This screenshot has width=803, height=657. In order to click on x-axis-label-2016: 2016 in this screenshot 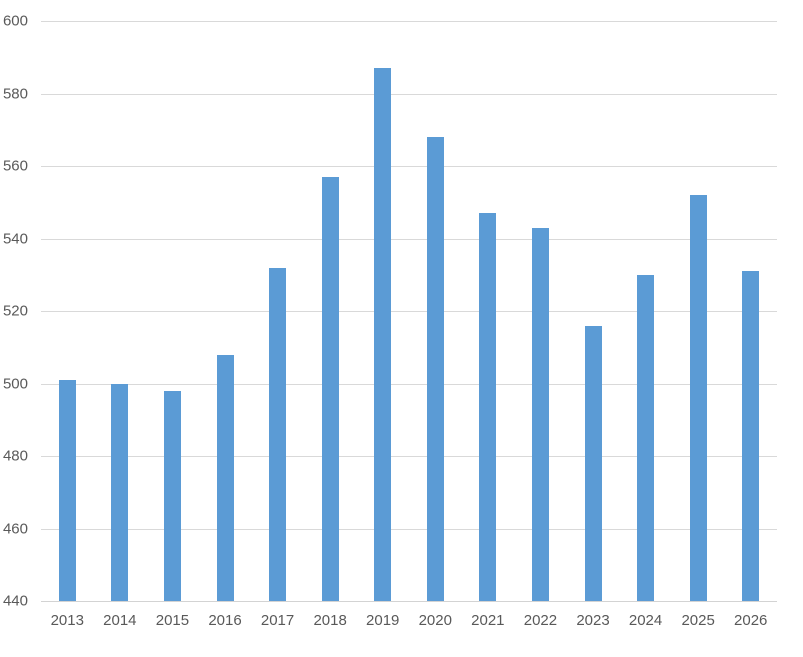, I will do `click(225, 620)`.